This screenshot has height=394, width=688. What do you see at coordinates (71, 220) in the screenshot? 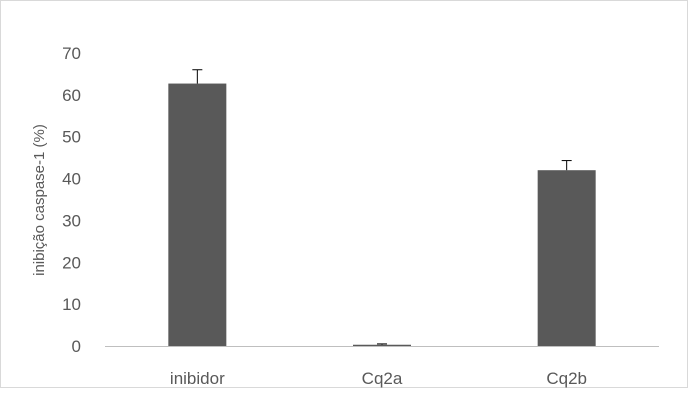
I see `y-tick-label: 30` at bounding box center [71, 220].